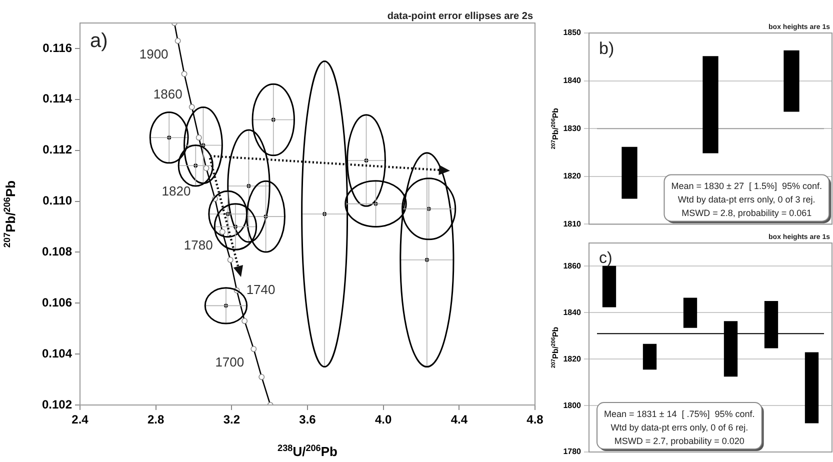 The height and width of the screenshot is (462, 833). What do you see at coordinates (572, 405) in the screenshot?
I see `y-tick-label: 1800` at bounding box center [572, 405].